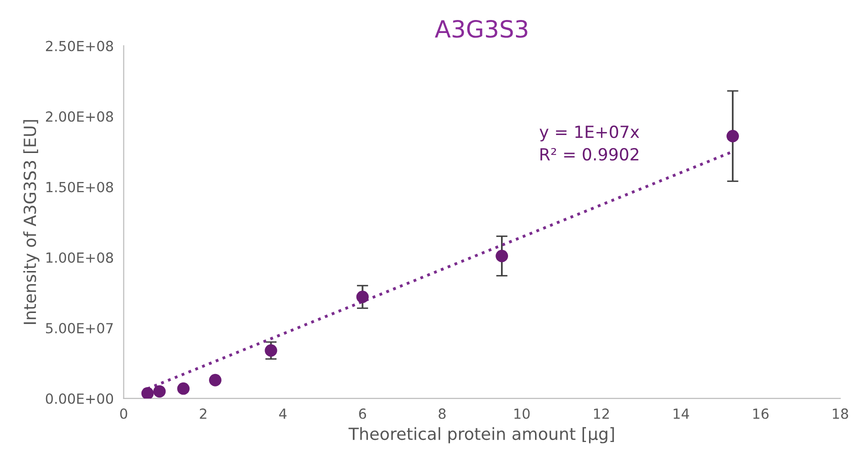 The image size is (853, 458). What do you see at coordinates (31, 222) in the screenshot?
I see `y-axis-title: Intensity of A3G3S3 [EU]` at bounding box center [31, 222].